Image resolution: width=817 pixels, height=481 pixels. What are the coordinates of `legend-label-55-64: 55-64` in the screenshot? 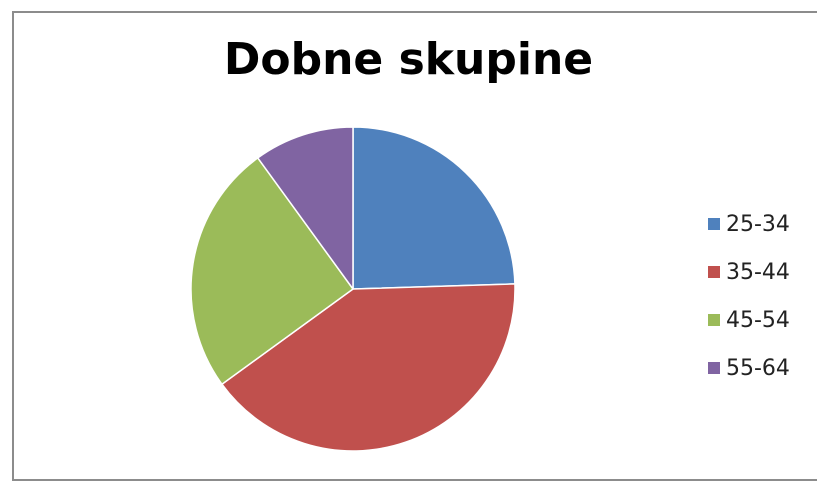 It's located at (758, 368).